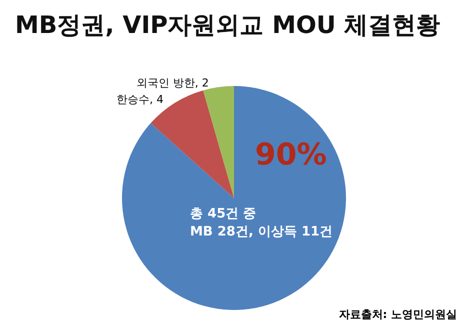 This screenshot has width=469, height=328. I want to click on text: 자료출처: 노영민의원실, so click(398, 314).